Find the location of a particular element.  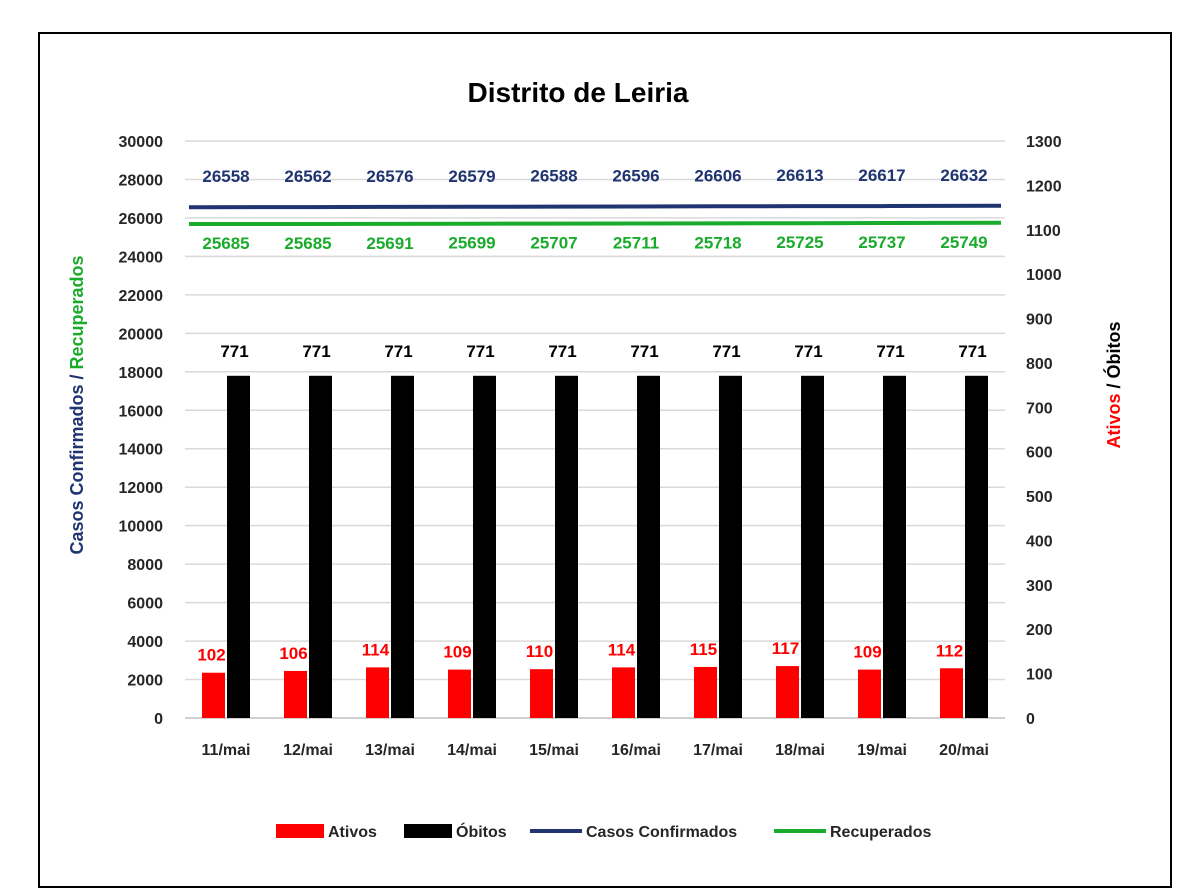

data-label-ativos: 109 is located at coordinates (457, 652).